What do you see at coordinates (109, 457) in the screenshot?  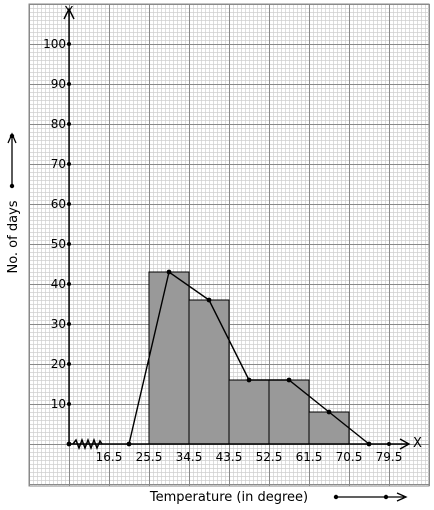 I see `x-tick-label-16-5: 16.5` at bounding box center [109, 457].